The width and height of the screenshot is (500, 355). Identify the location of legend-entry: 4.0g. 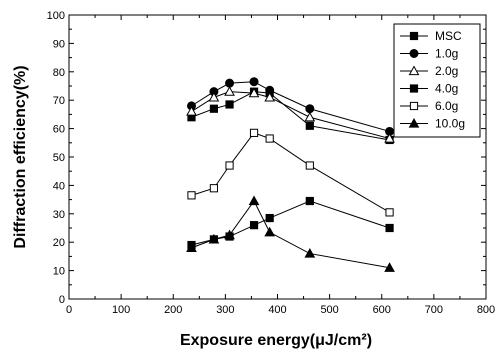
(429, 89).